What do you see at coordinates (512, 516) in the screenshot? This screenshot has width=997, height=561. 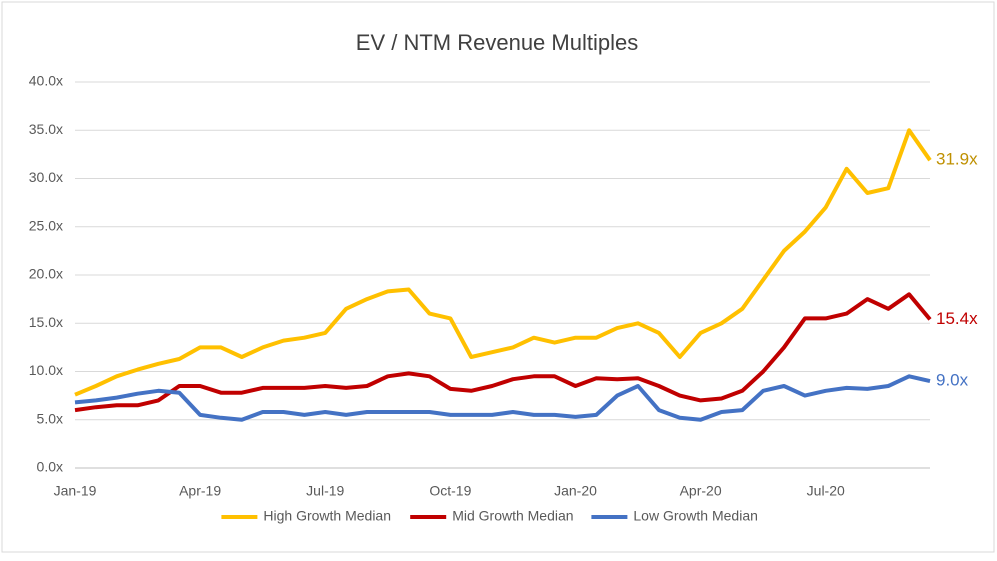 I see `legend-label: Mid Growth Median` at bounding box center [512, 516].